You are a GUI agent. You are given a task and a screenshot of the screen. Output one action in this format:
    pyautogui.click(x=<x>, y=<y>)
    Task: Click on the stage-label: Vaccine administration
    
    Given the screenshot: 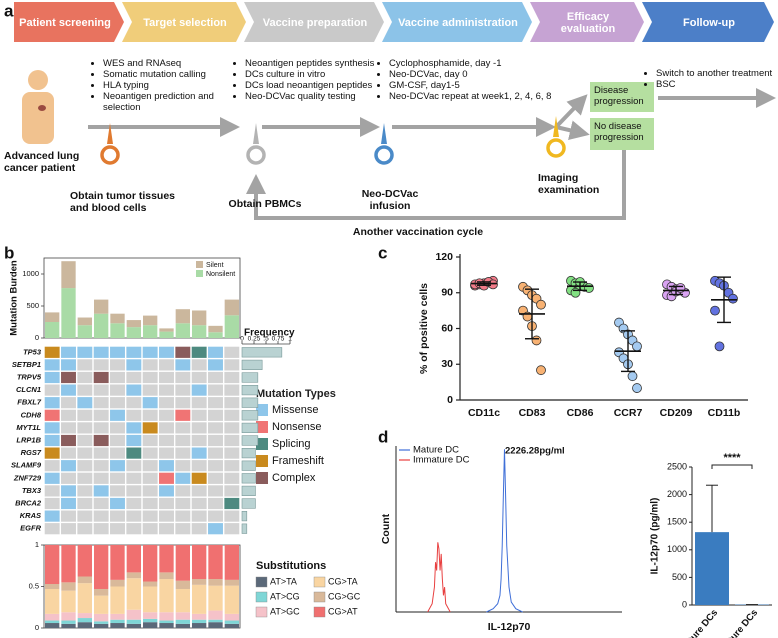 What is the action you would take?
    pyautogui.click(x=458, y=23)
    